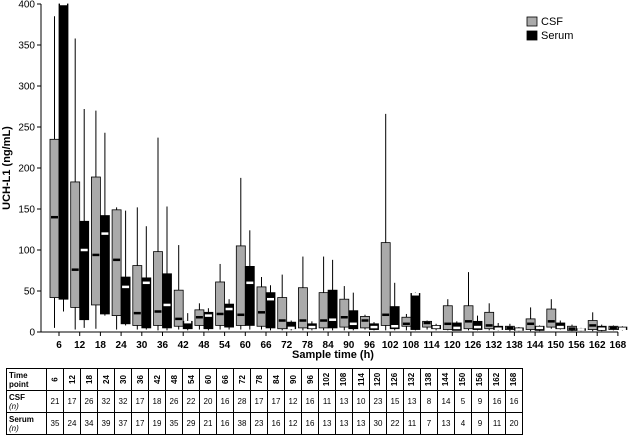  I want to click on box-csf-162h, so click(592, 322).